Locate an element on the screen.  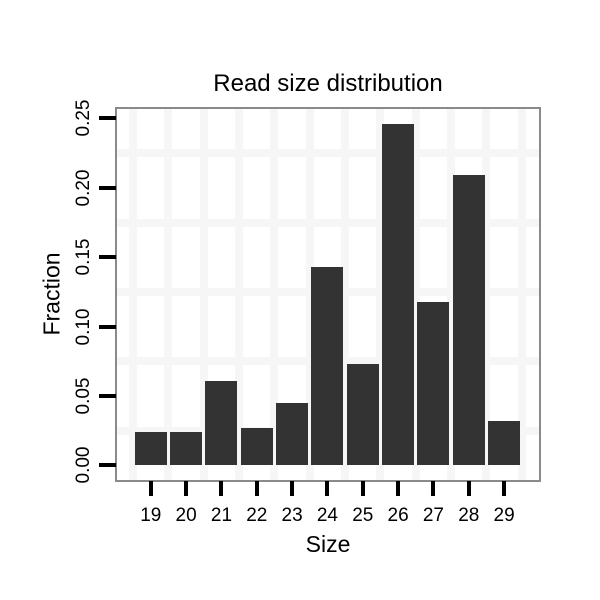
y-tick-label: 0.05 is located at coordinates (83, 396).